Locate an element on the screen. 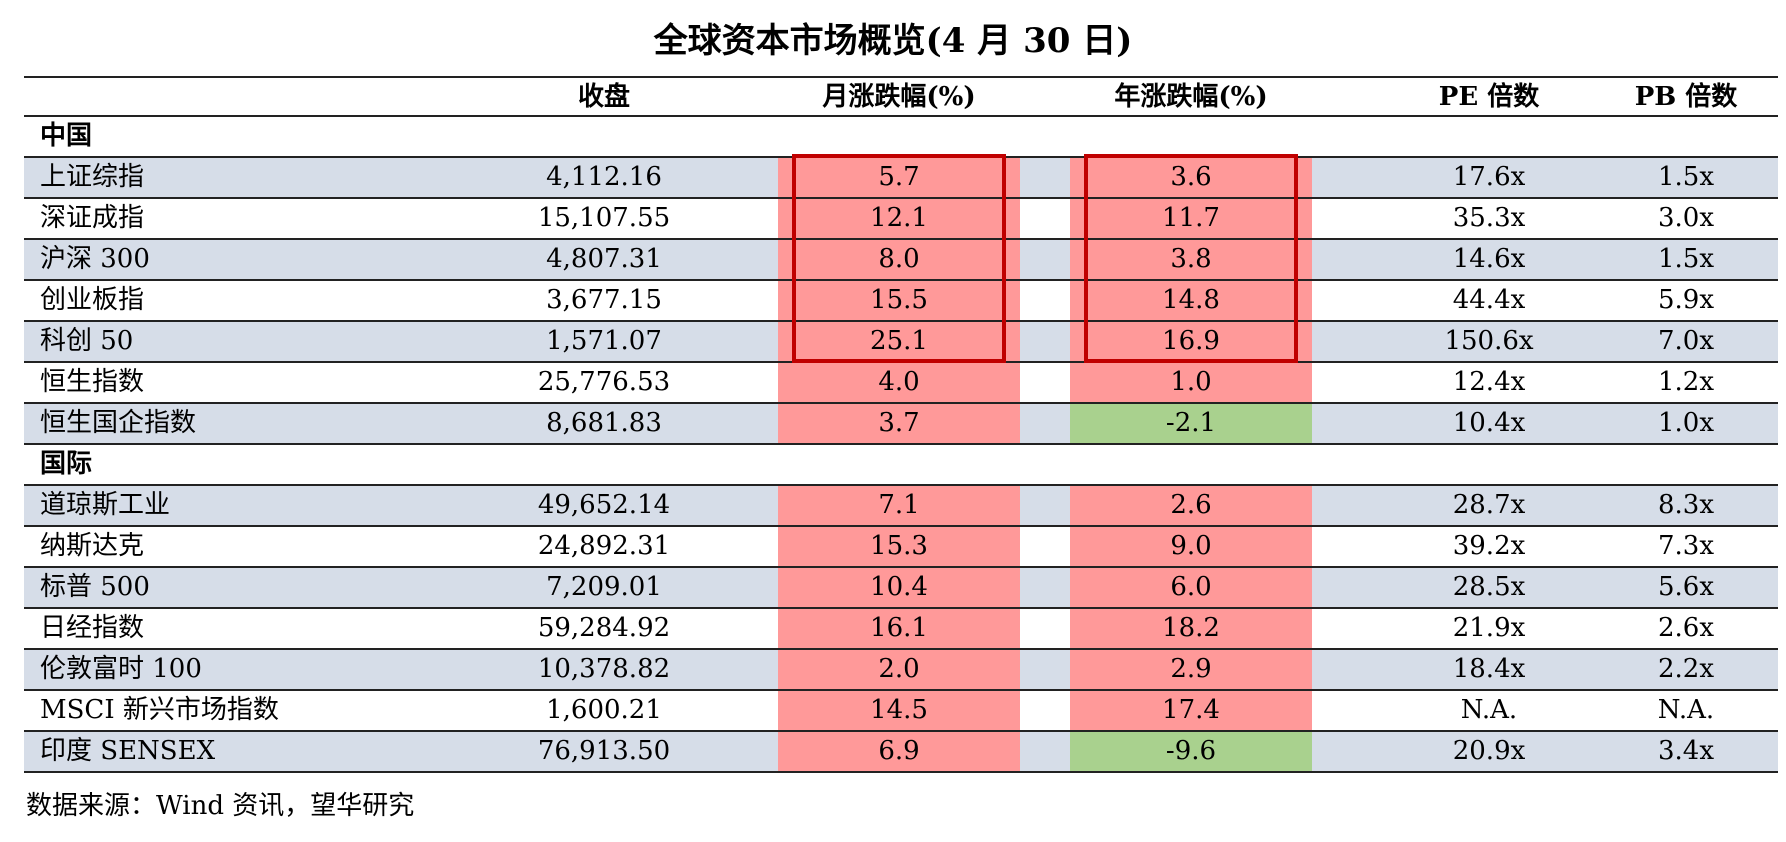 Image resolution: width=1786 pixels, height=842 pixels. page-title: 全球资本市场概览(4 月 30 日) is located at coordinates (893, 41).